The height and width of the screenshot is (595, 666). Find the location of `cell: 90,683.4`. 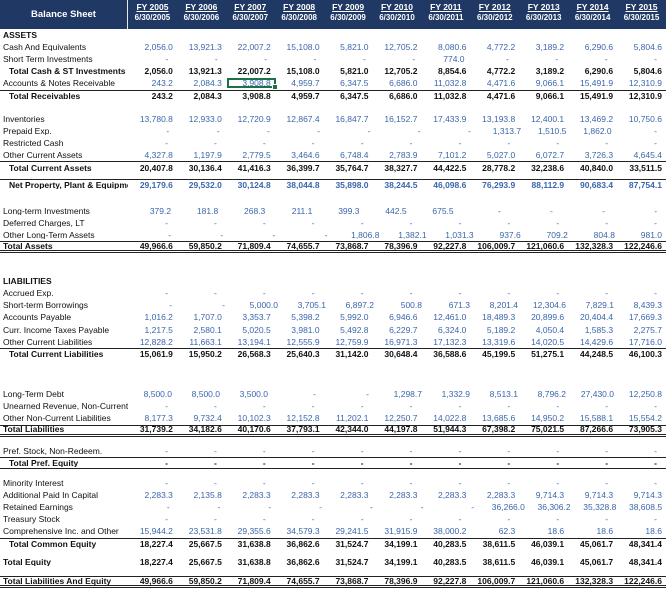

cell: 90,683.4 is located at coordinates (596, 184).